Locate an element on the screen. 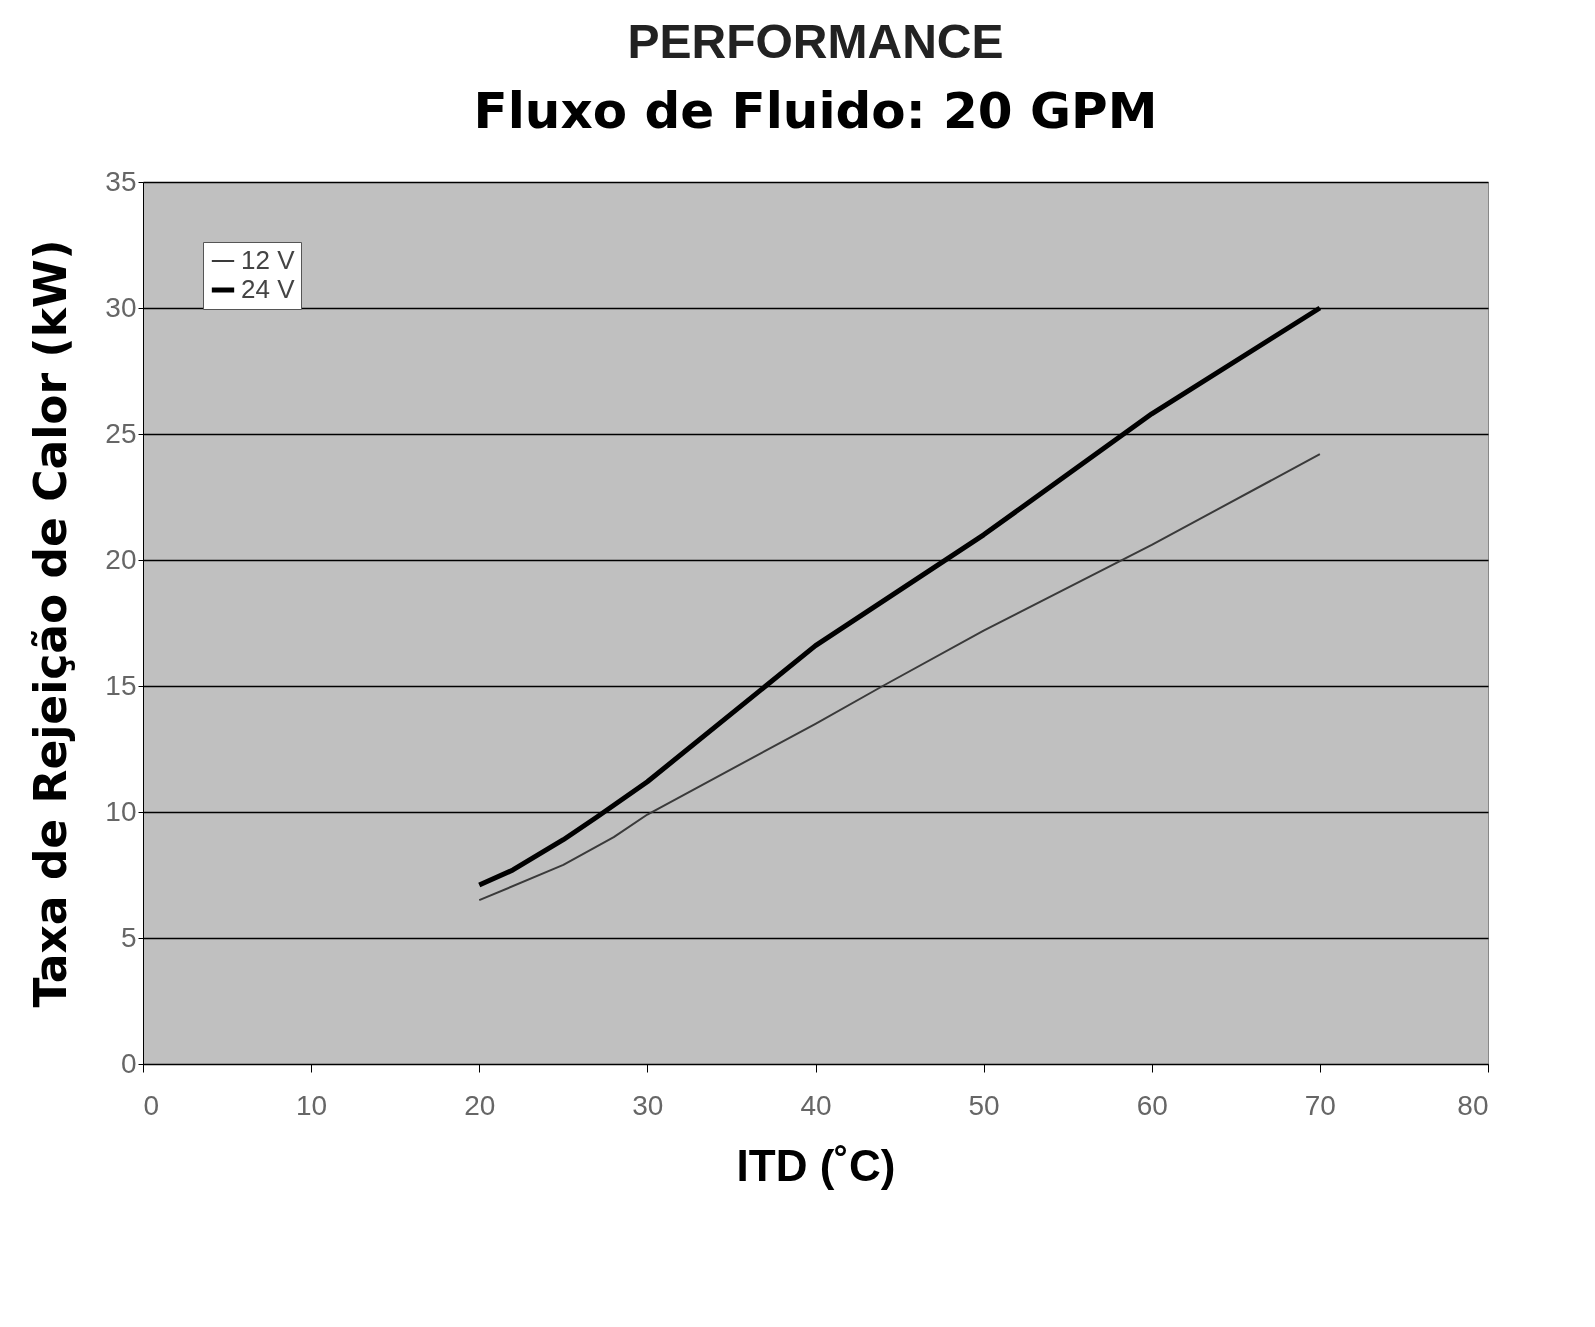 Image resolution: width=1595 pixels, height=1327 pixels. y-tick-label: 25 is located at coordinates (121, 433).